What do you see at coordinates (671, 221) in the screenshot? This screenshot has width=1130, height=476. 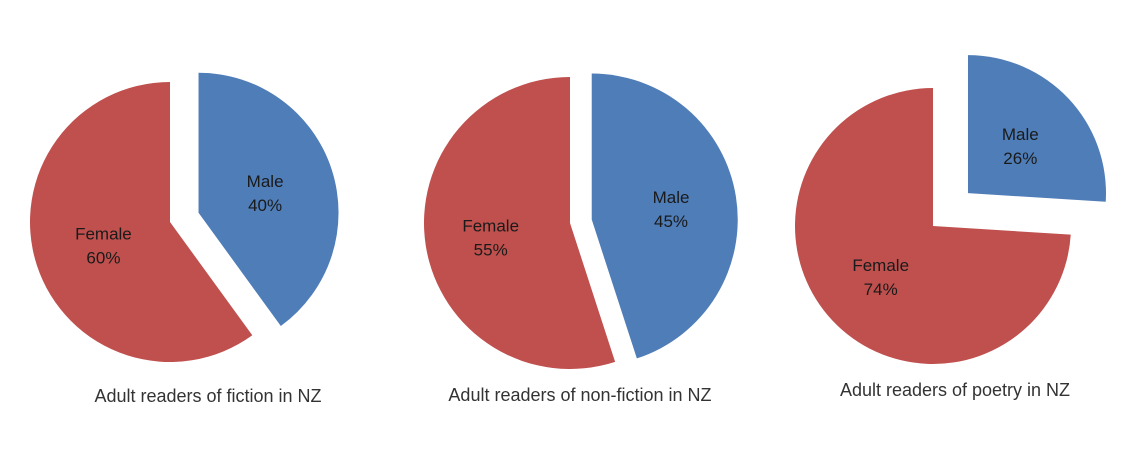 I see `slice-value-label: 45%` at bounding box center [671, 221].